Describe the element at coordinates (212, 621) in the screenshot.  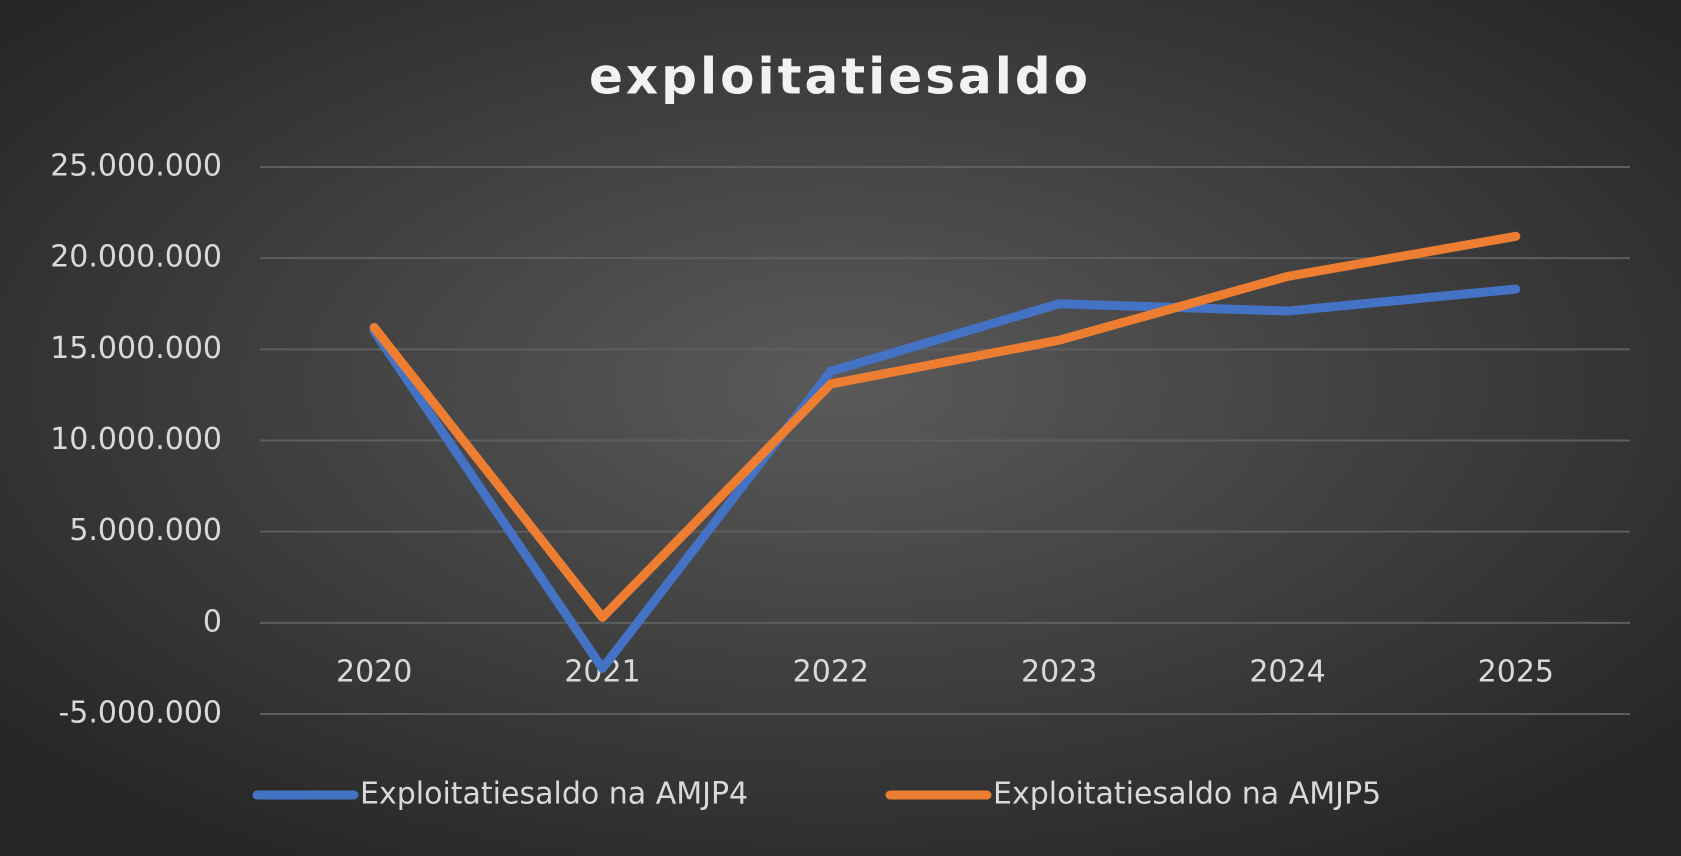
I see `y-tick-label: 0` at that location.